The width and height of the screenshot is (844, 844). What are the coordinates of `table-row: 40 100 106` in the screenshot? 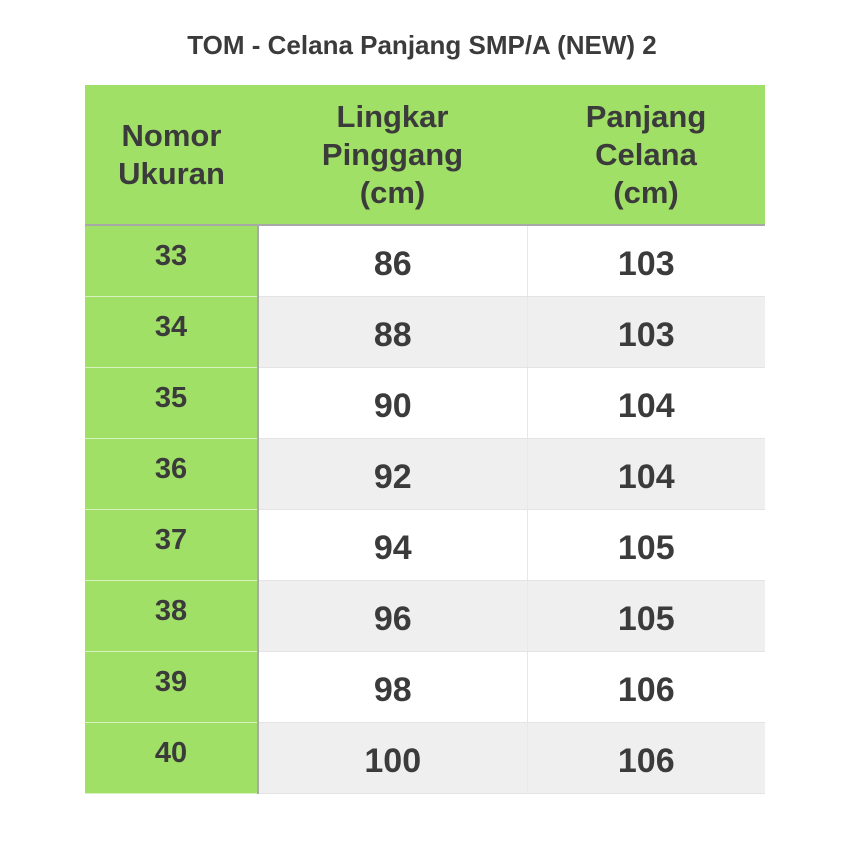 It's located at (425, 758).